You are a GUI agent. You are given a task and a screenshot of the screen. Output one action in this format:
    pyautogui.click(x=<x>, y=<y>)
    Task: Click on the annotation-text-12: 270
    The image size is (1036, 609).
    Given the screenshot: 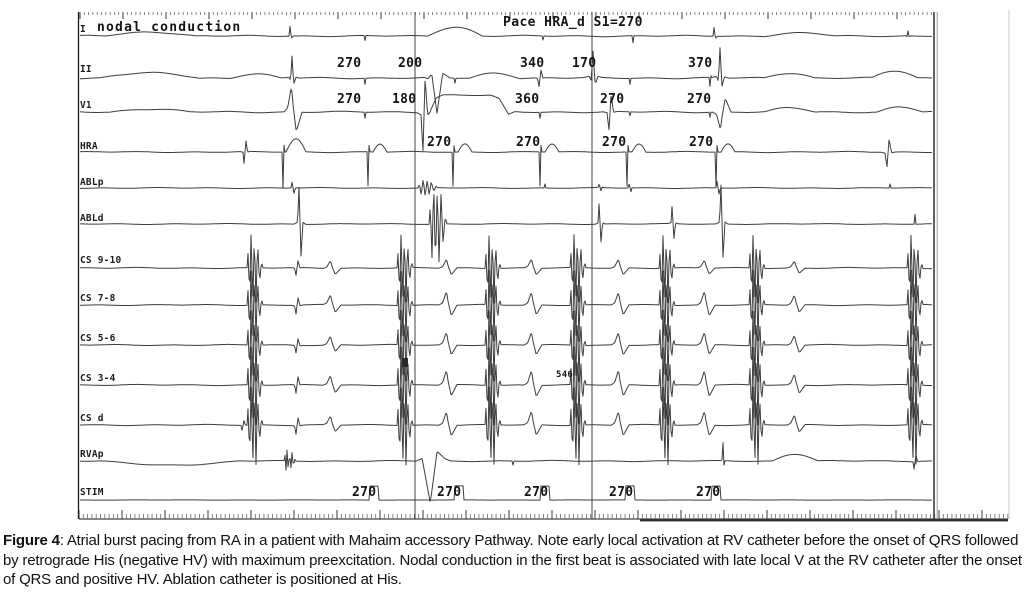 What is the action you would take?
    pyautogui.click(x=439, y=142)
    